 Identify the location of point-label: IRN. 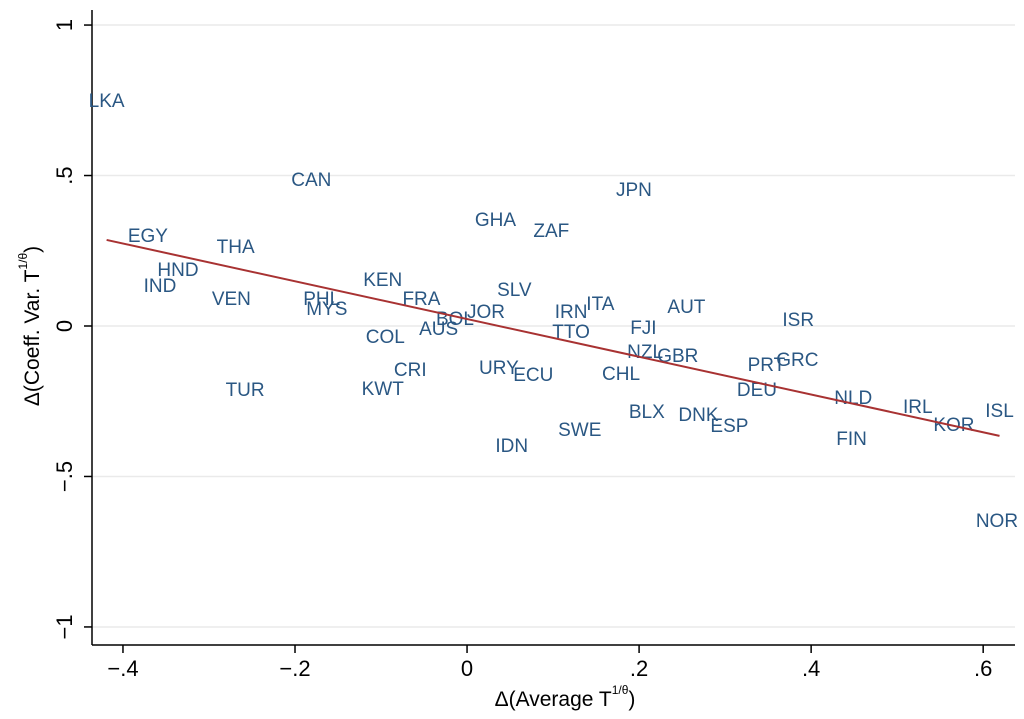
(571, 312).